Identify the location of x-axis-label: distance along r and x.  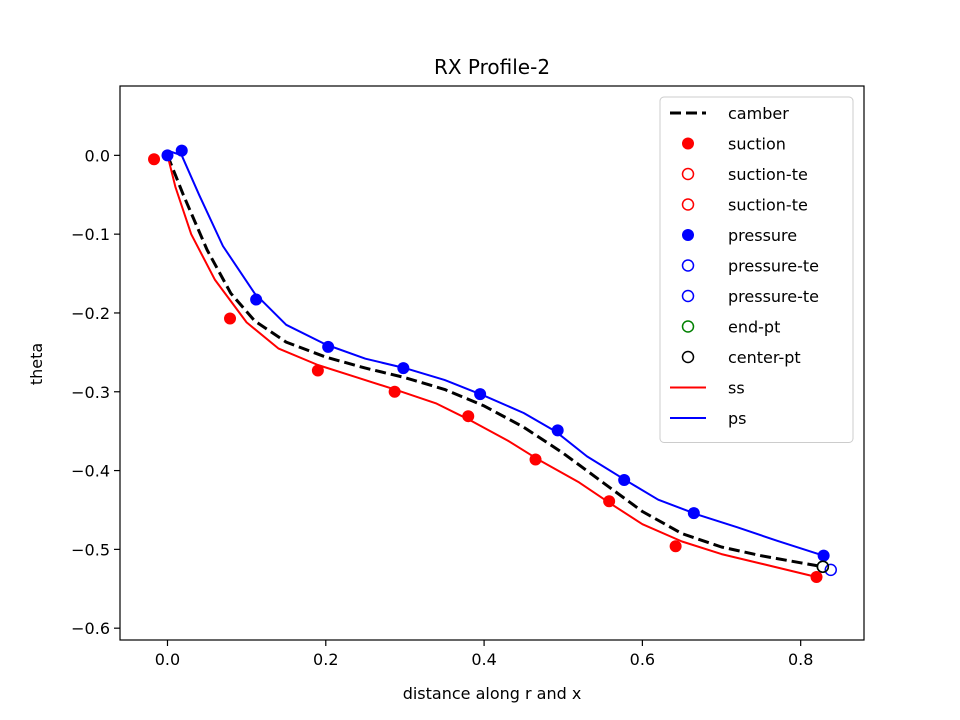
(492, 693).